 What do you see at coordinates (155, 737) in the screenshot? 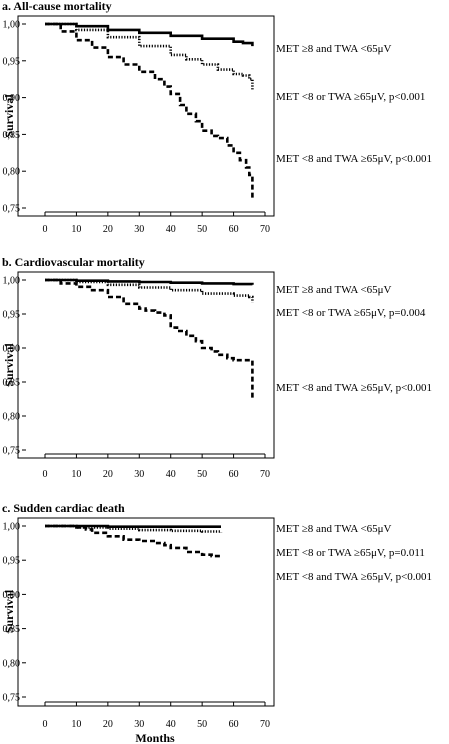
I see `x-axis-label: Months` at bounding box center [155, 737].